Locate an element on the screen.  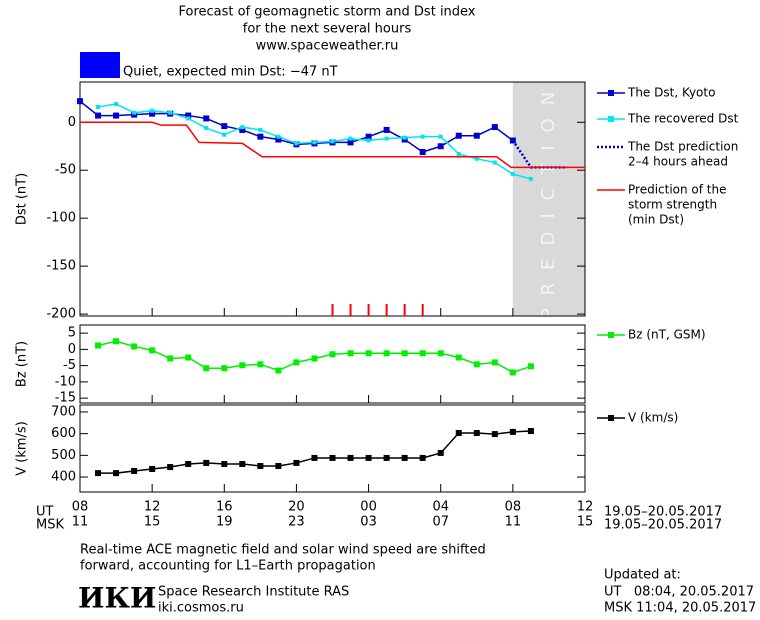
y-tick-label: 700 is located at coordinates (63, 411).